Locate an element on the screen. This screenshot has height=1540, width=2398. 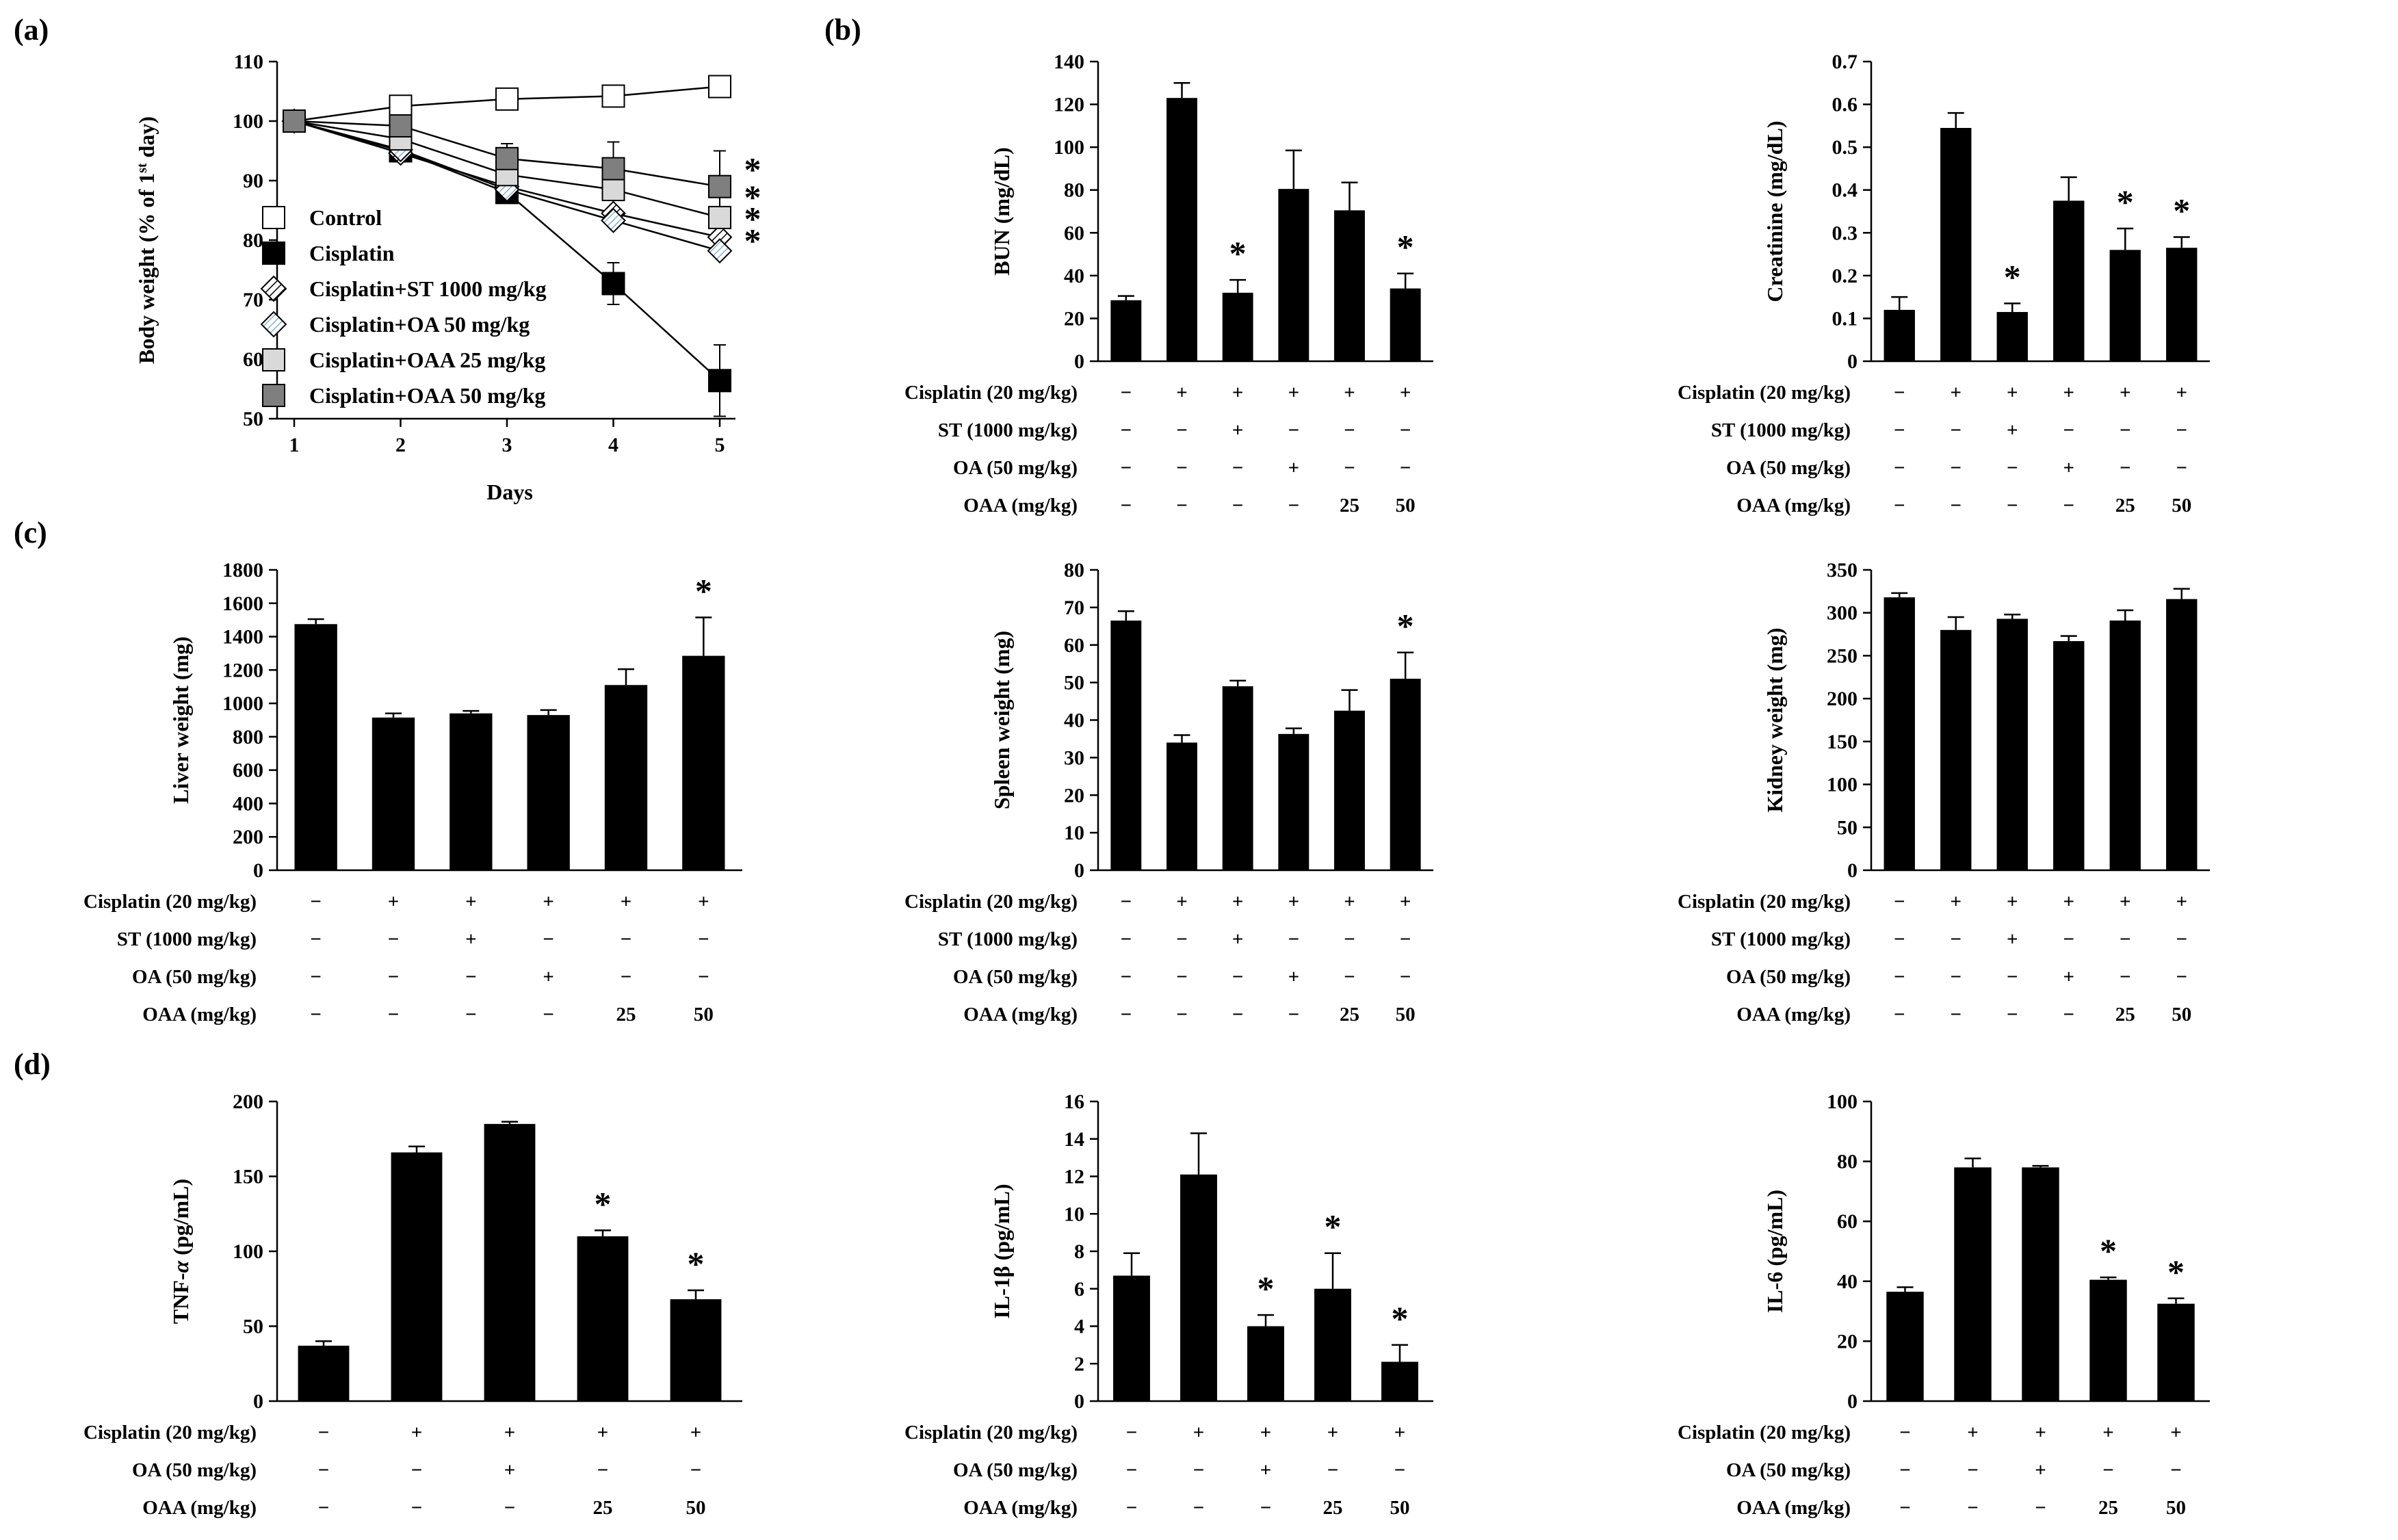
y-tick-label: 6 is located at coordinates (1079, 1289).